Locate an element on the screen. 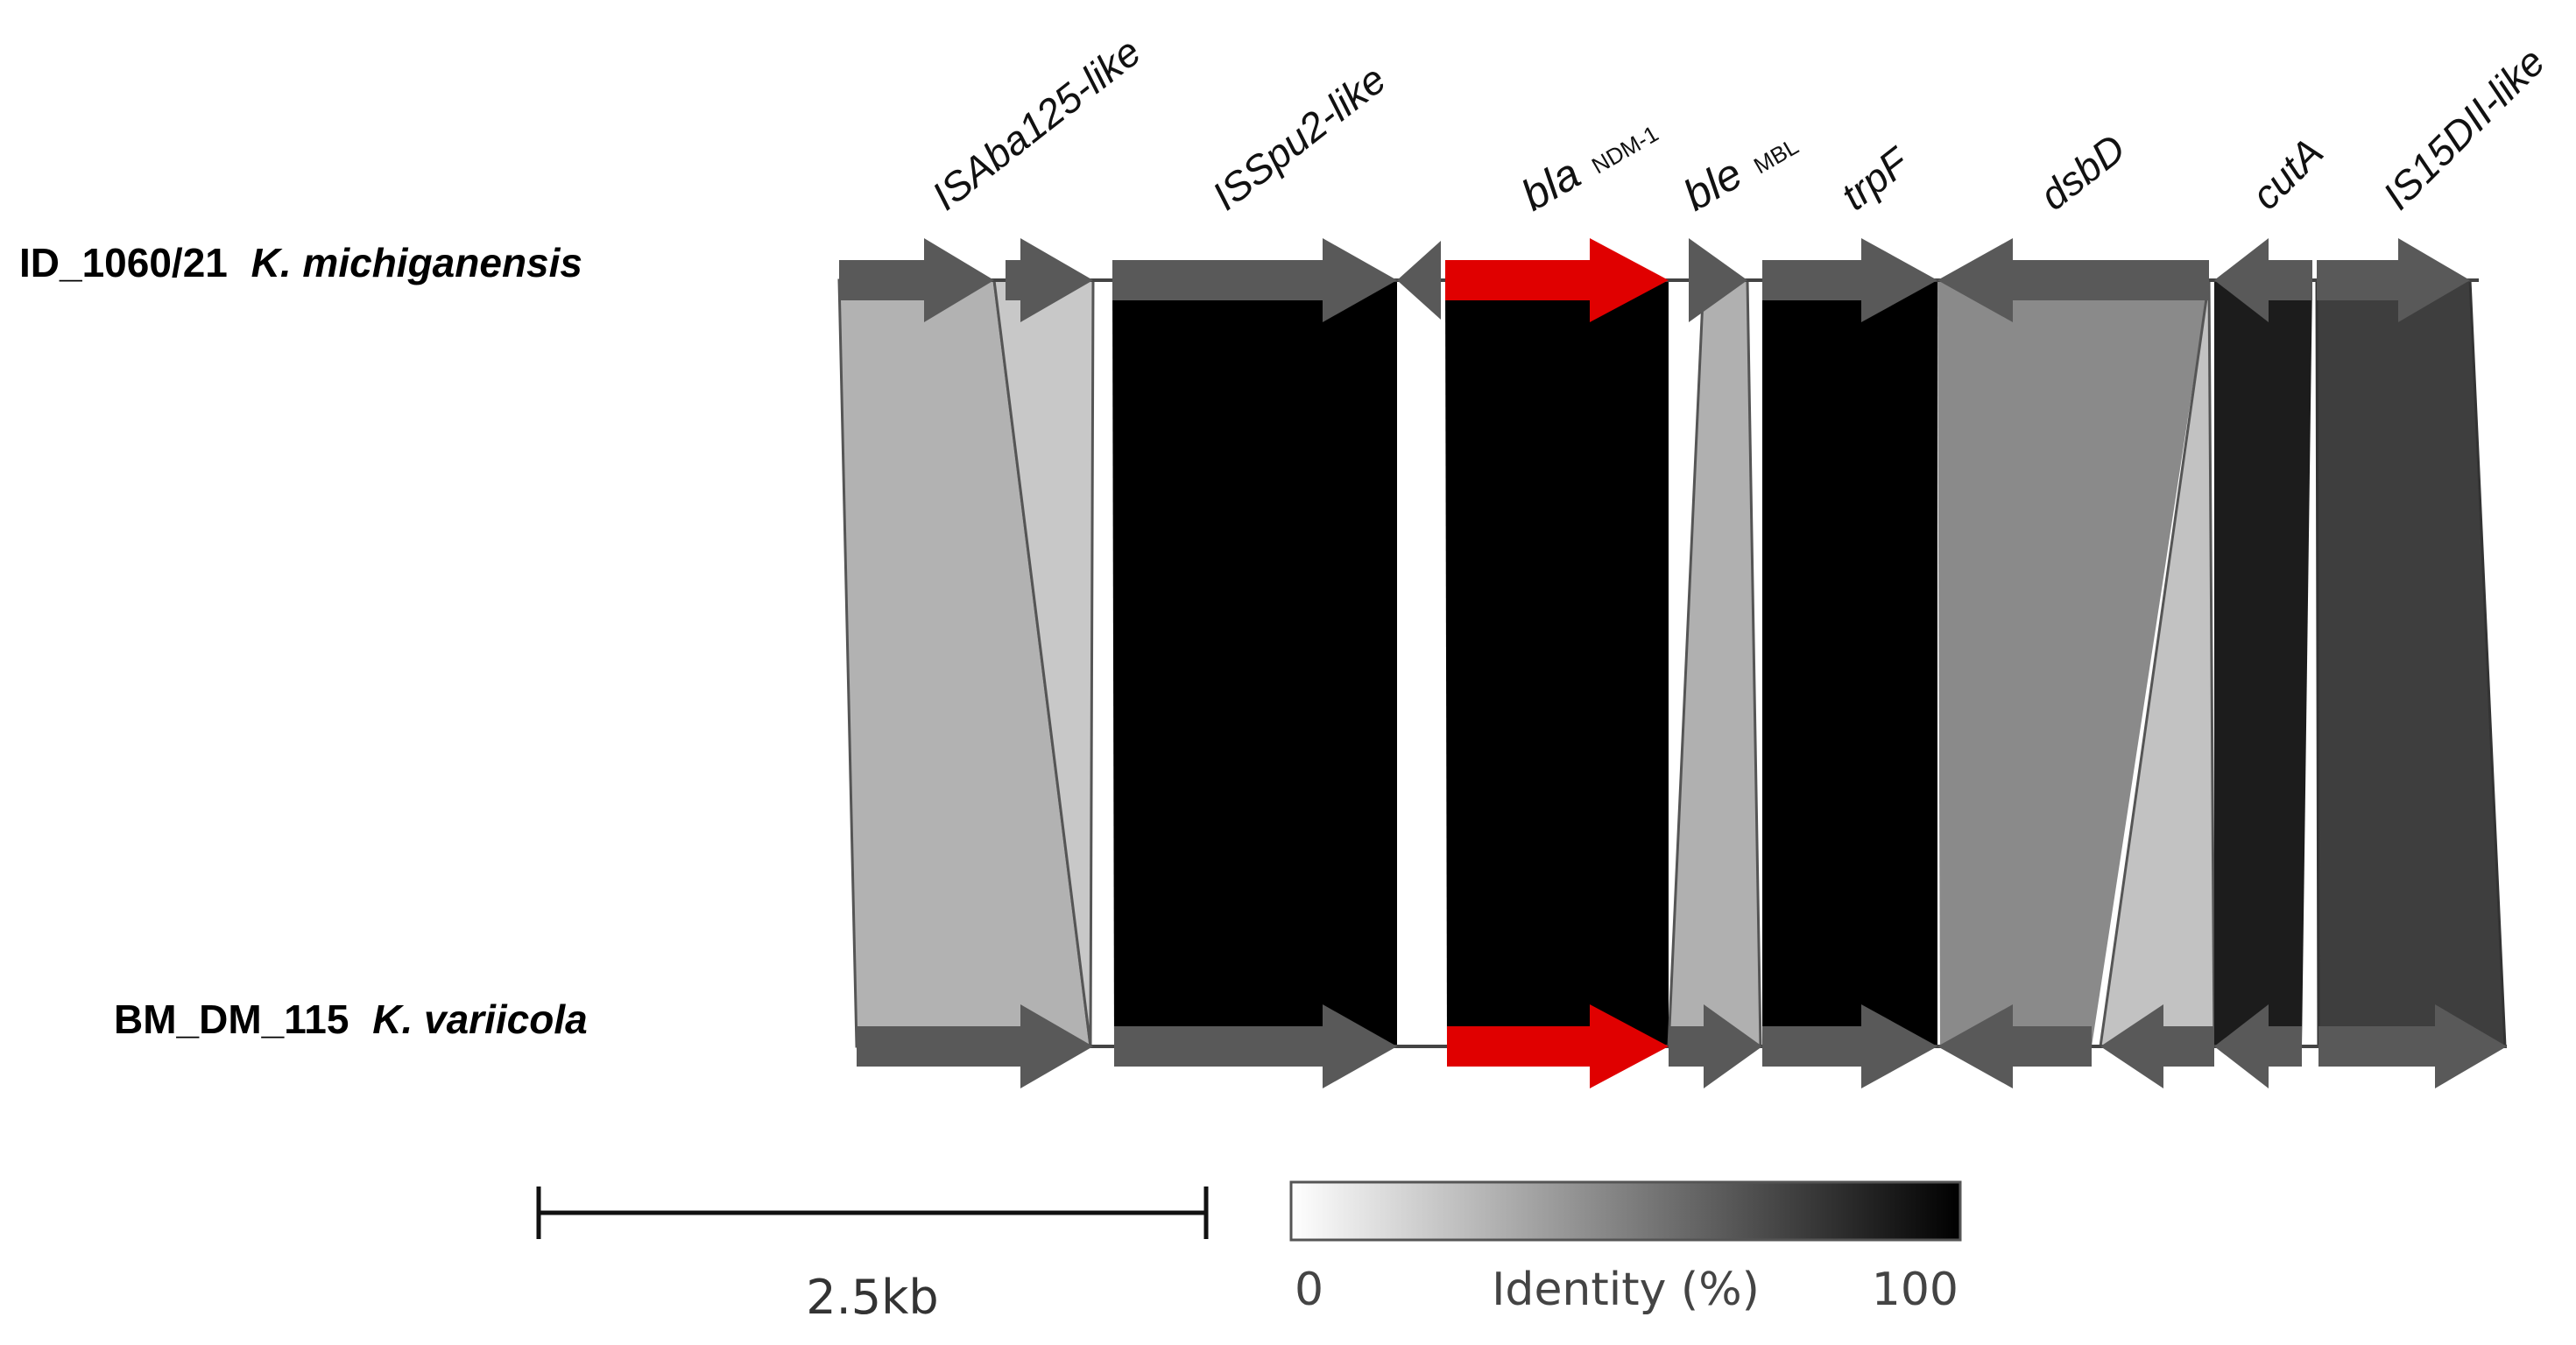 The image size is (2576, 1345). bottom-sequence-label: BM_DM_115 K. variicola is located at coordinates (351, 1019).